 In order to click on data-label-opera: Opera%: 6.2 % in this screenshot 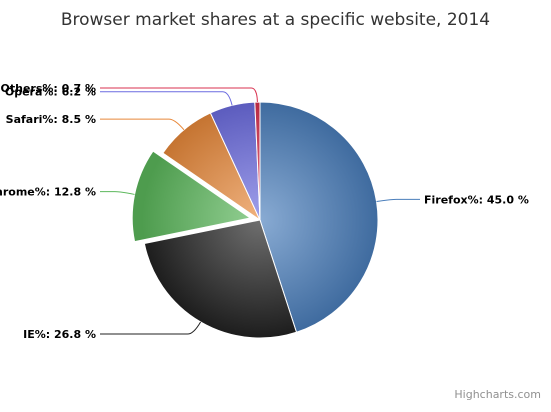, I will do `click(50, 92)`.